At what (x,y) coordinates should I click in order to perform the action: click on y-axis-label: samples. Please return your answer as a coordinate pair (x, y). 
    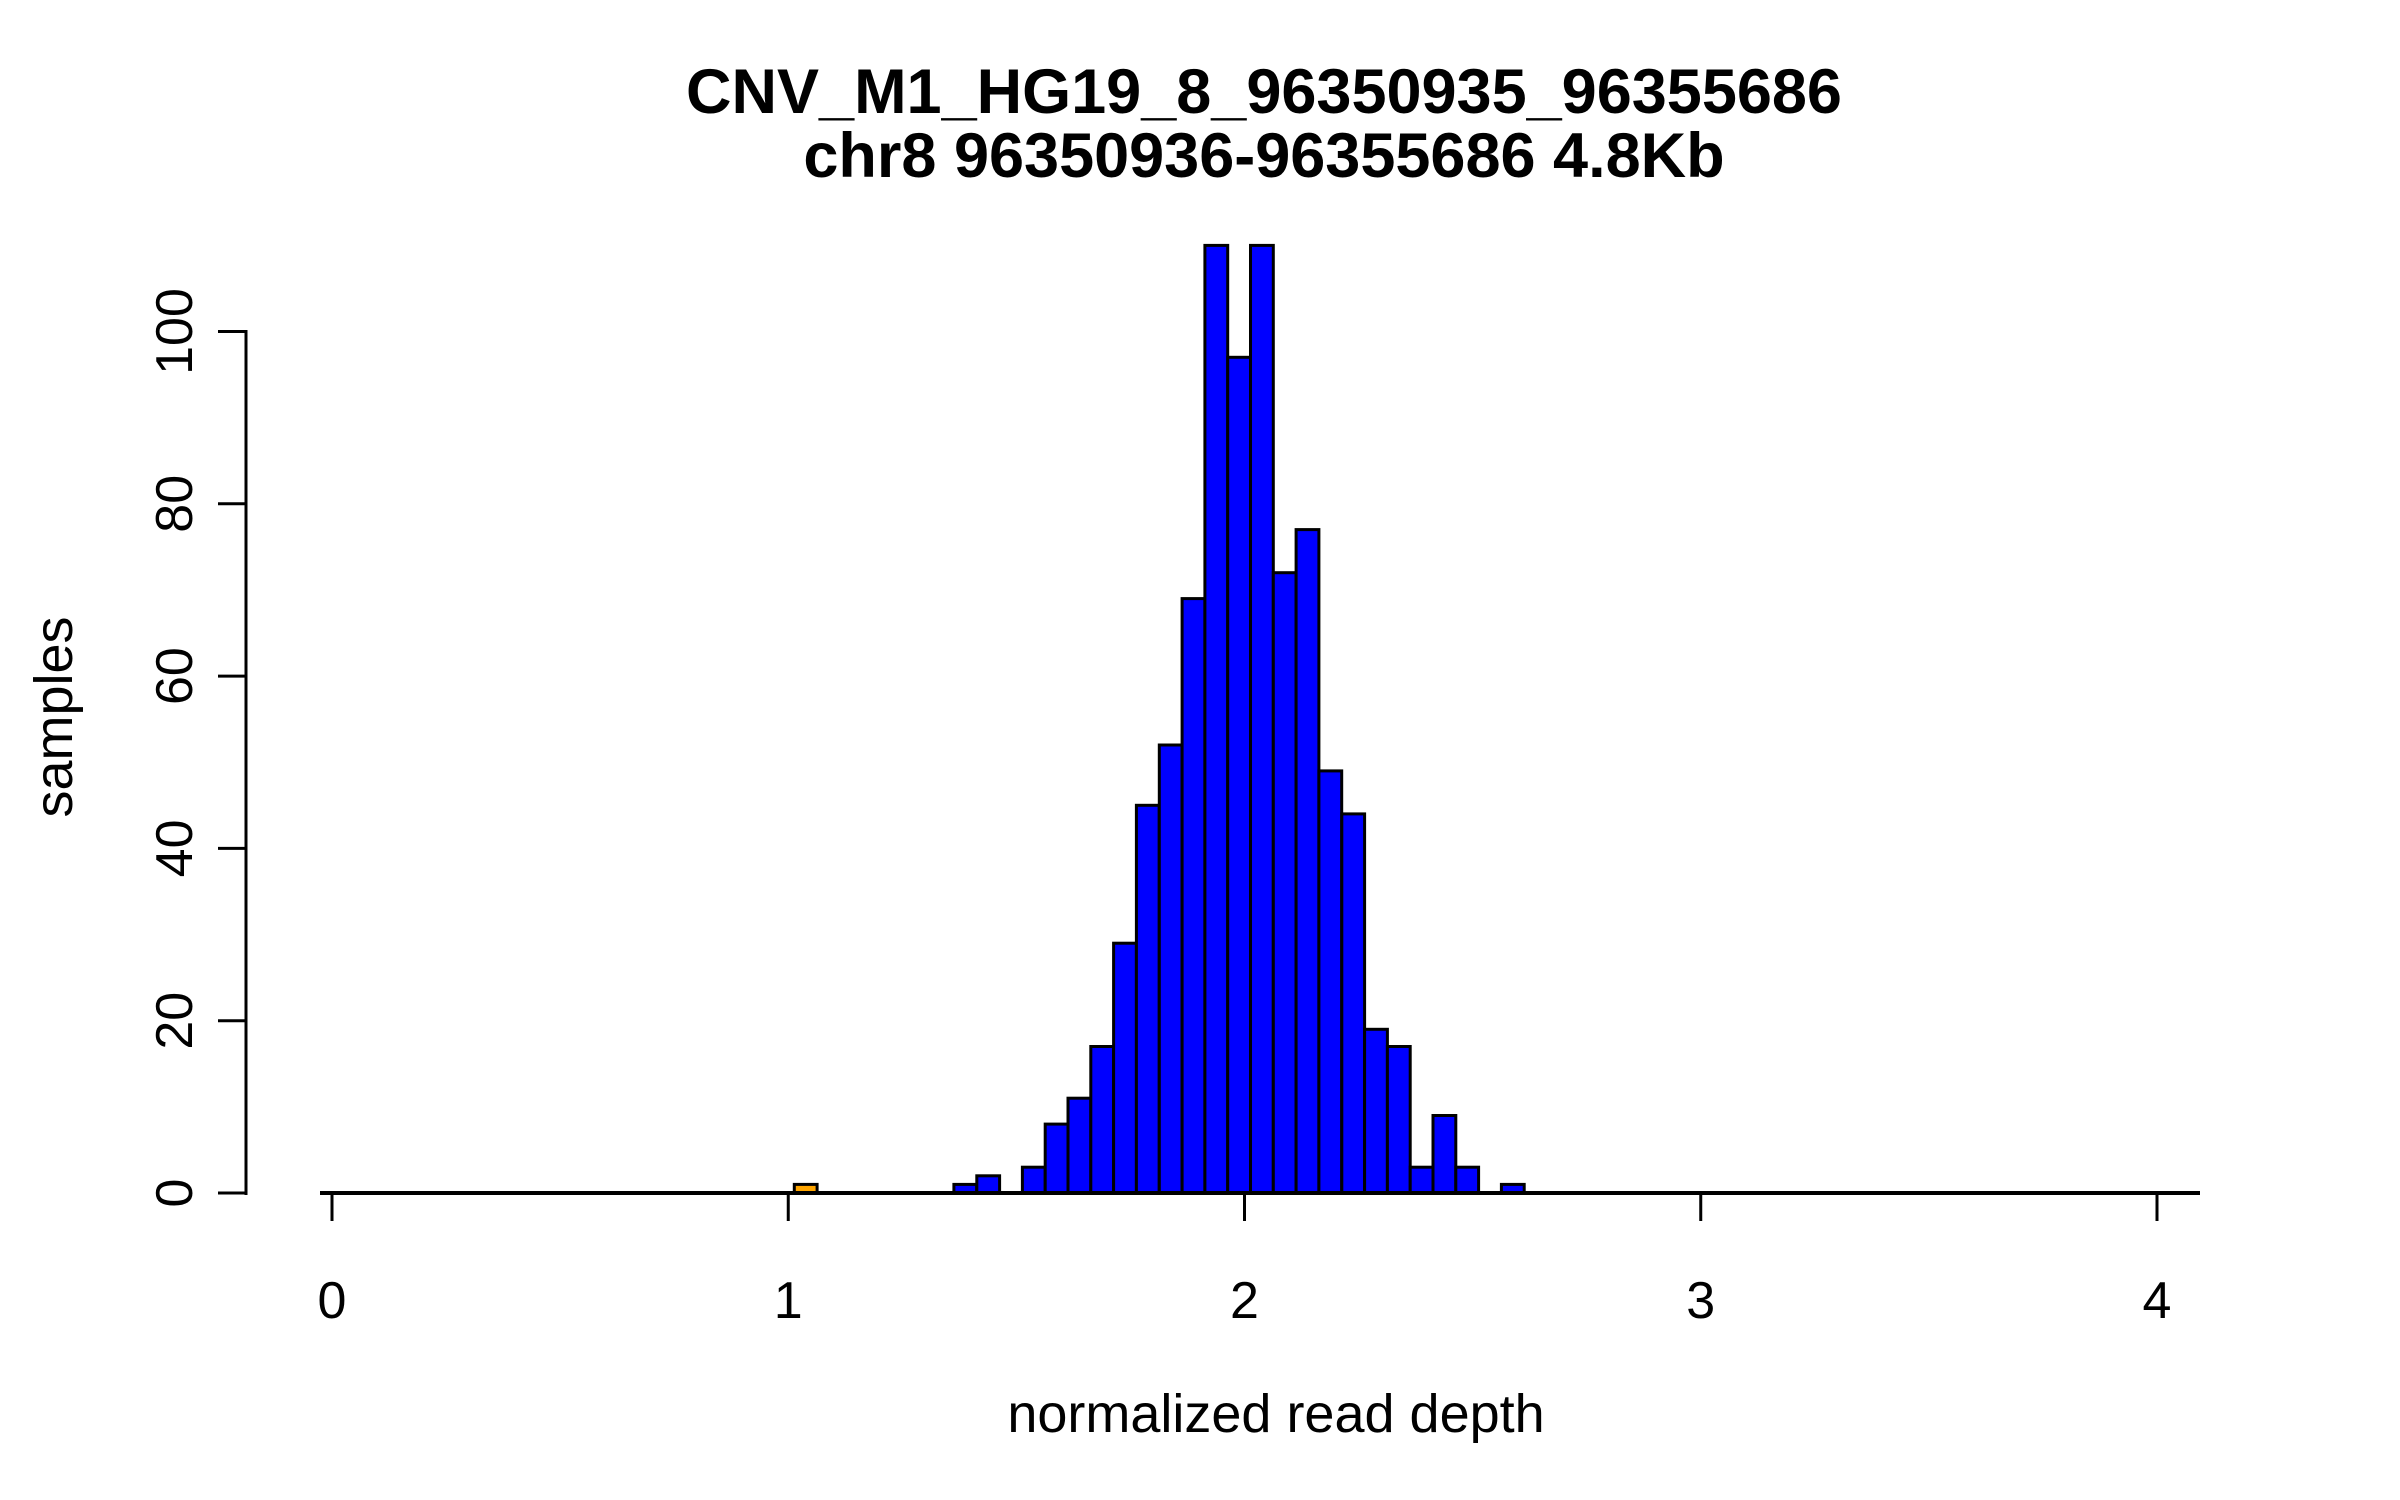
    Looking at the image, I should click on (54, 716).